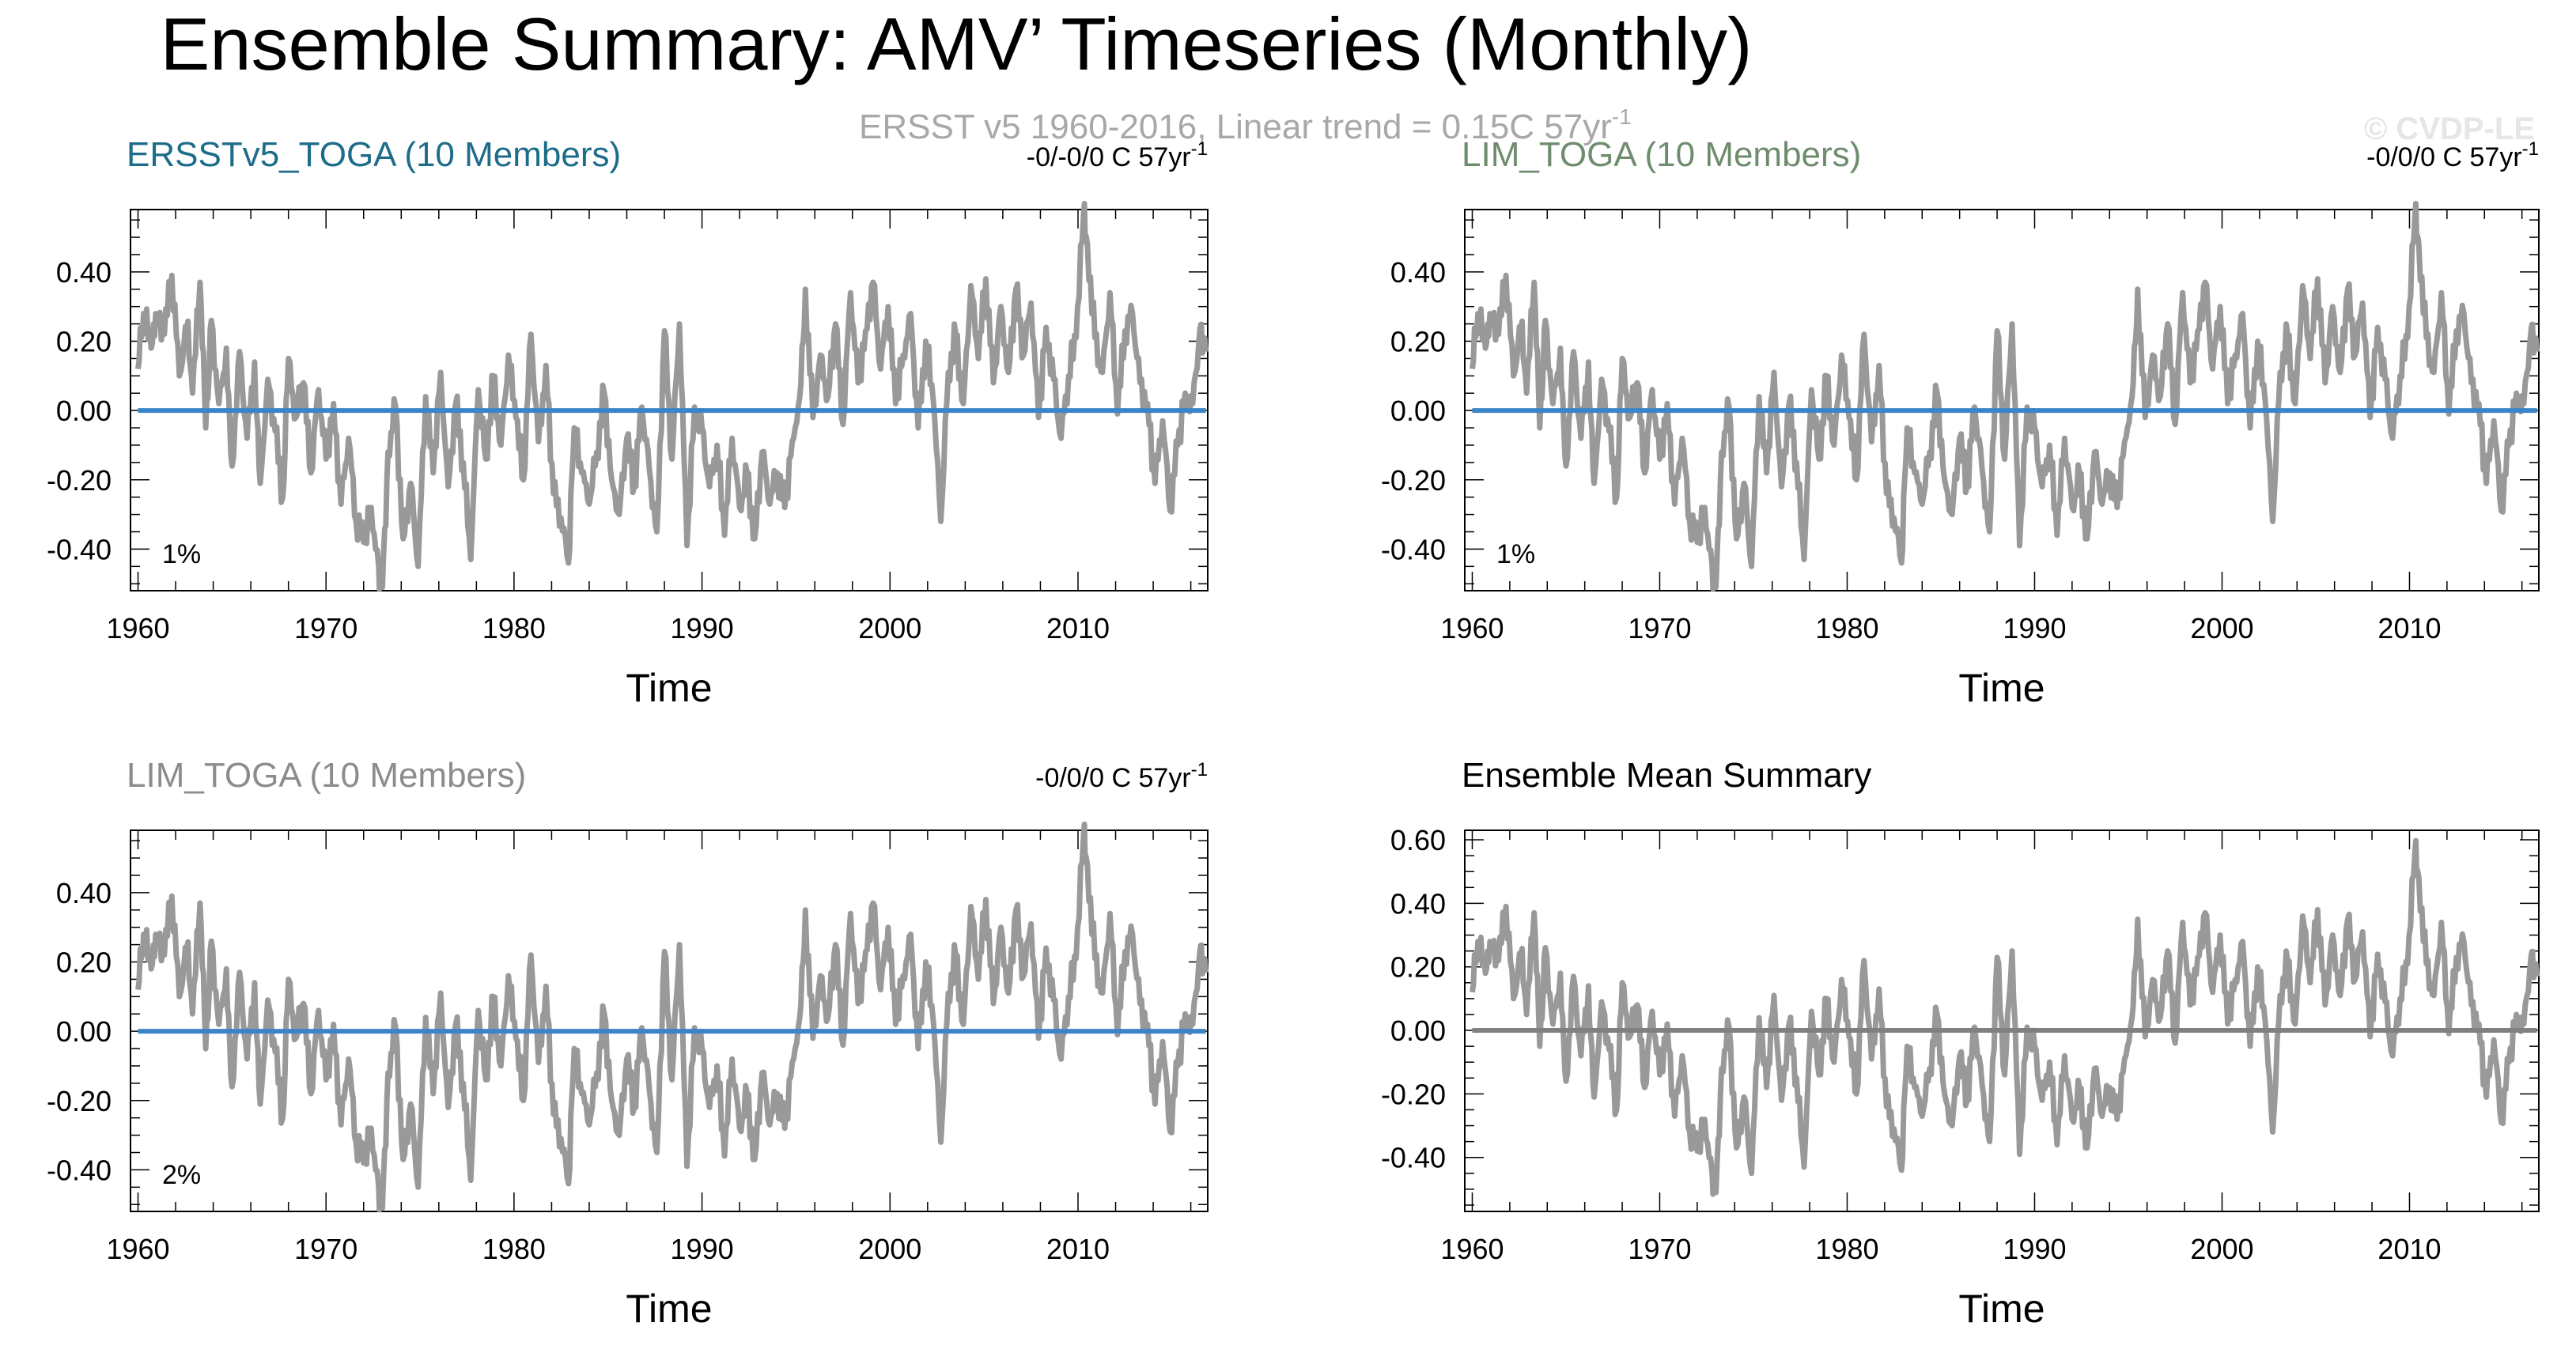 The image size is (2576, 1368). Describe the element at coordinates (2449, 128) in the screenshot. I see `cvdp-watermark: © CVDP-LE` at that location.